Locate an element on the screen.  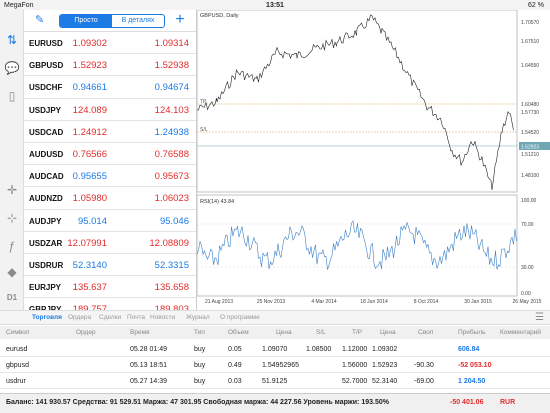
quote-bid: 1.52923 is located at coordinates (89, 66).